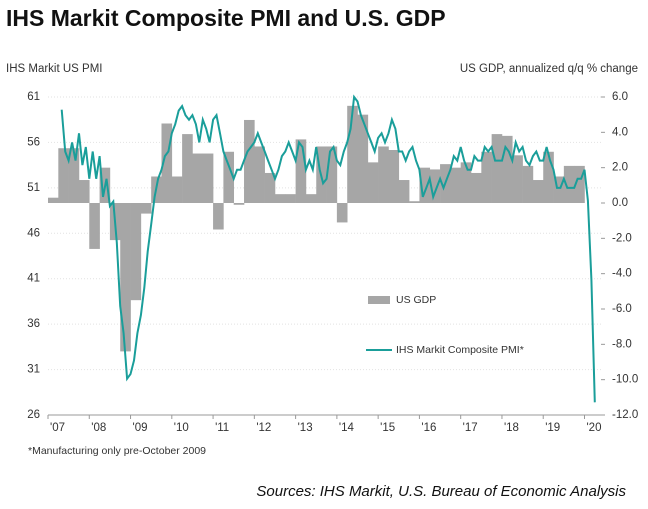 This screenshot has width=648, height=509. What do you see at coordinates (263, 428) in the screenshot?
I see `x-tick-label: '12` at bounding box center [263, 428].